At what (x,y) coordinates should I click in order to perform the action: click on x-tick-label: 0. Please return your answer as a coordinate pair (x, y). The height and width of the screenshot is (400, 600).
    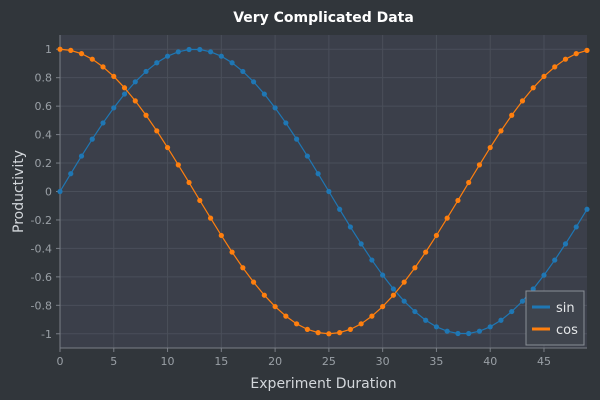
    Looking at the image, I should click on (60, 361).